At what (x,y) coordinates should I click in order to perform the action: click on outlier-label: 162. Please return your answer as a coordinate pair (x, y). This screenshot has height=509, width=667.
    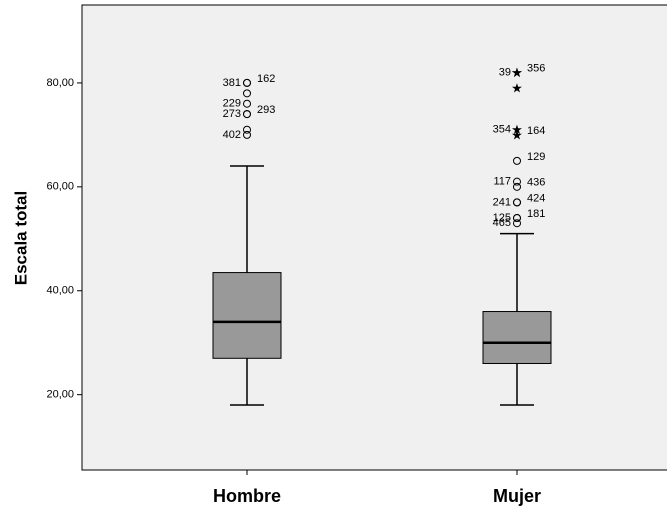
    Looking at the image, I should click on (266, 79).